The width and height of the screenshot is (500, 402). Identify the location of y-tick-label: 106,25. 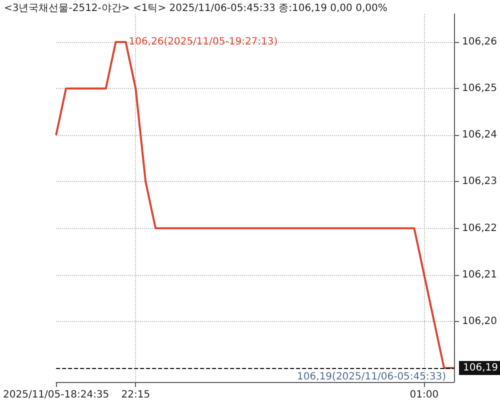
(480, 88).